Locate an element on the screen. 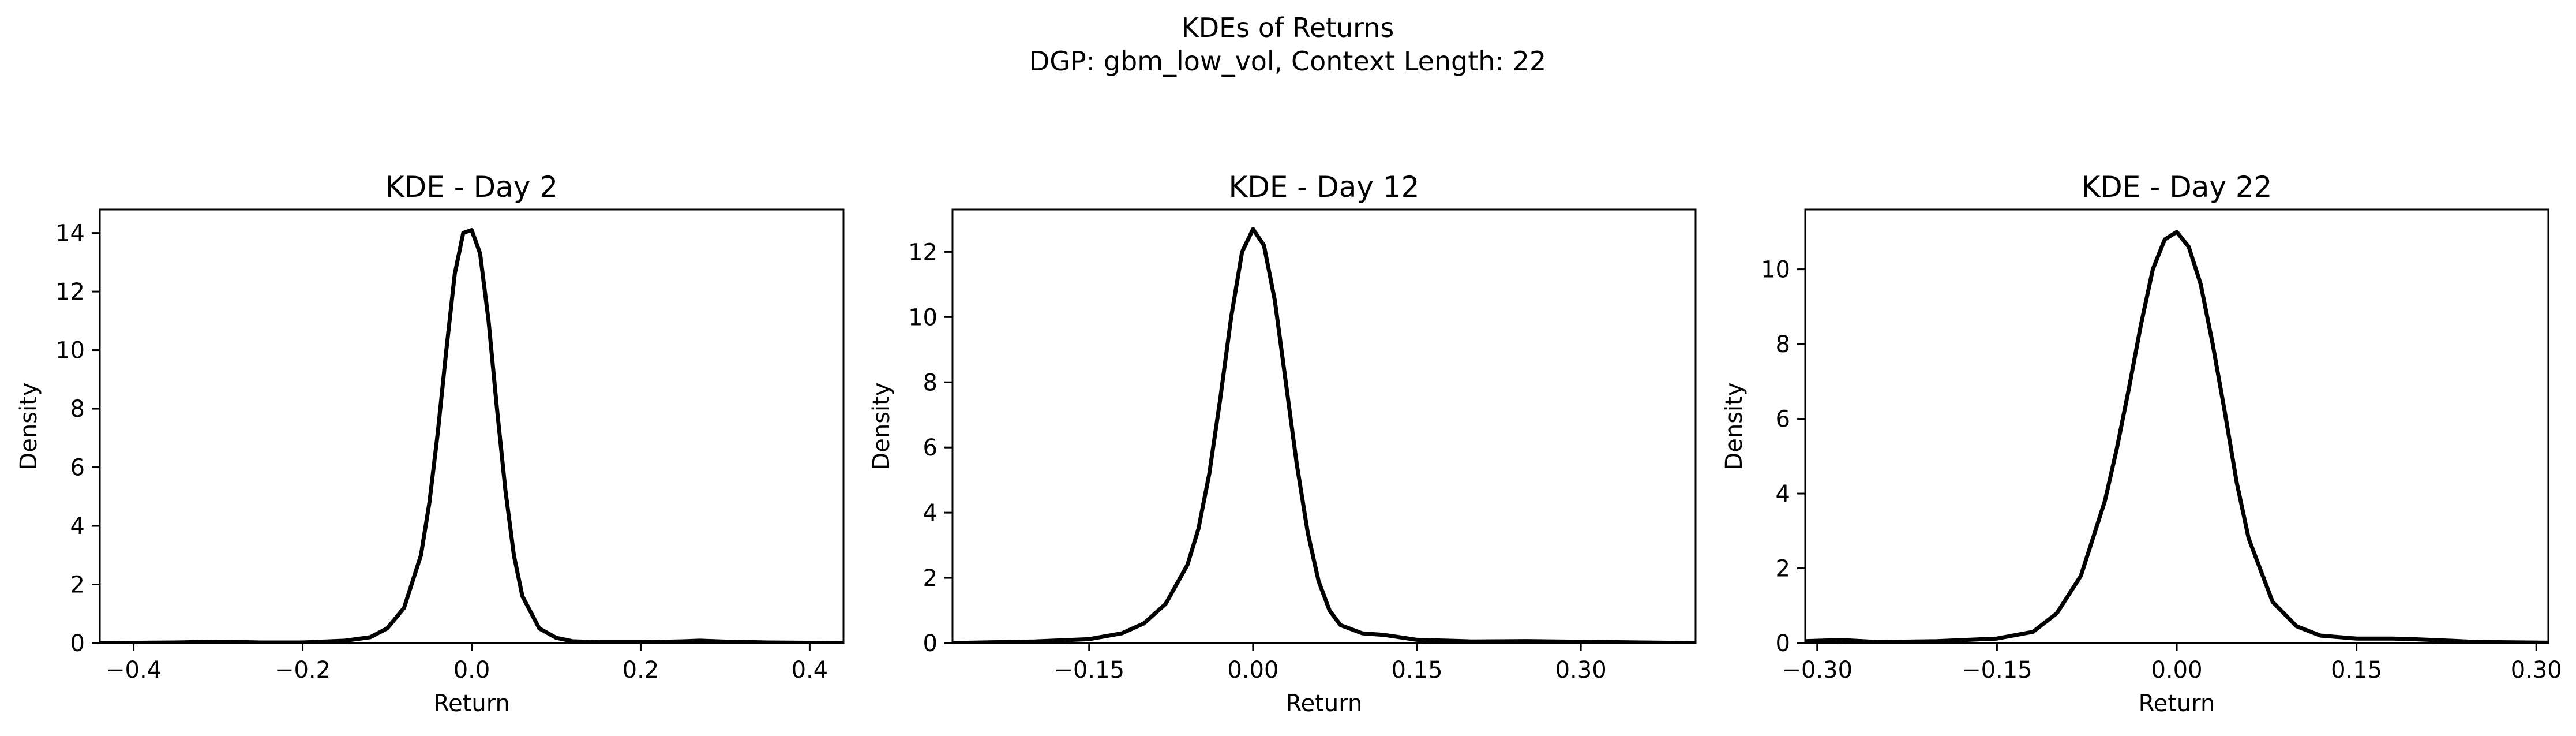 The width and height of the screenshot is (2576, 736). panel-title: KDE - Day 22 is located at coordinates (2177, 187).